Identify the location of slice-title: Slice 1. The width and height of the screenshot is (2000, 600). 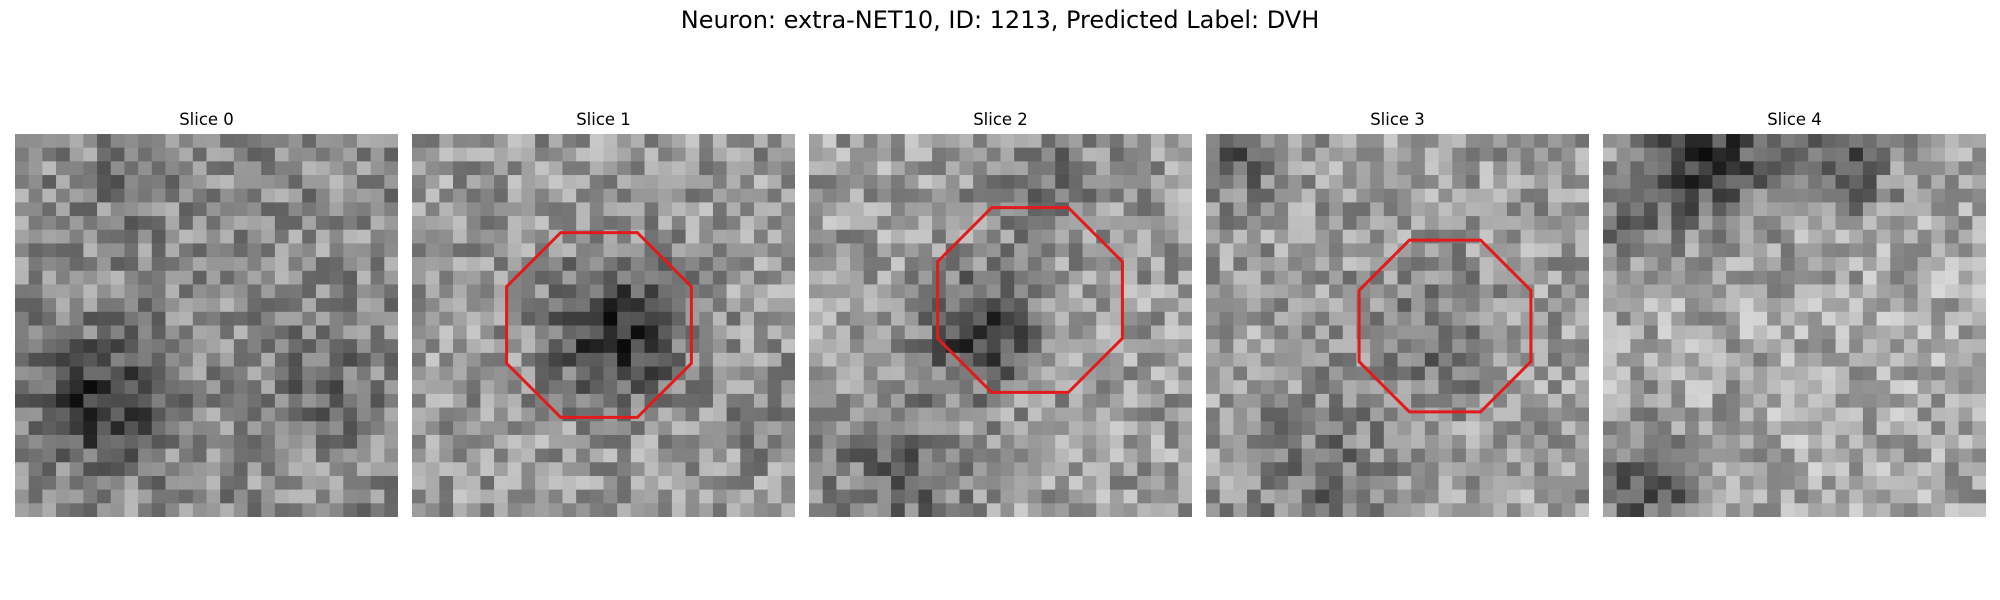
(603, 119).